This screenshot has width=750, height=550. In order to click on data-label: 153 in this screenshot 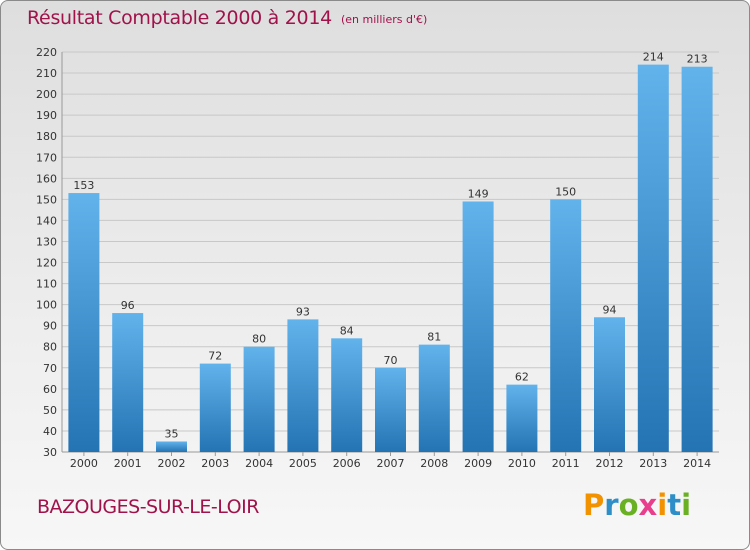, I will do `click(83, 185)`.